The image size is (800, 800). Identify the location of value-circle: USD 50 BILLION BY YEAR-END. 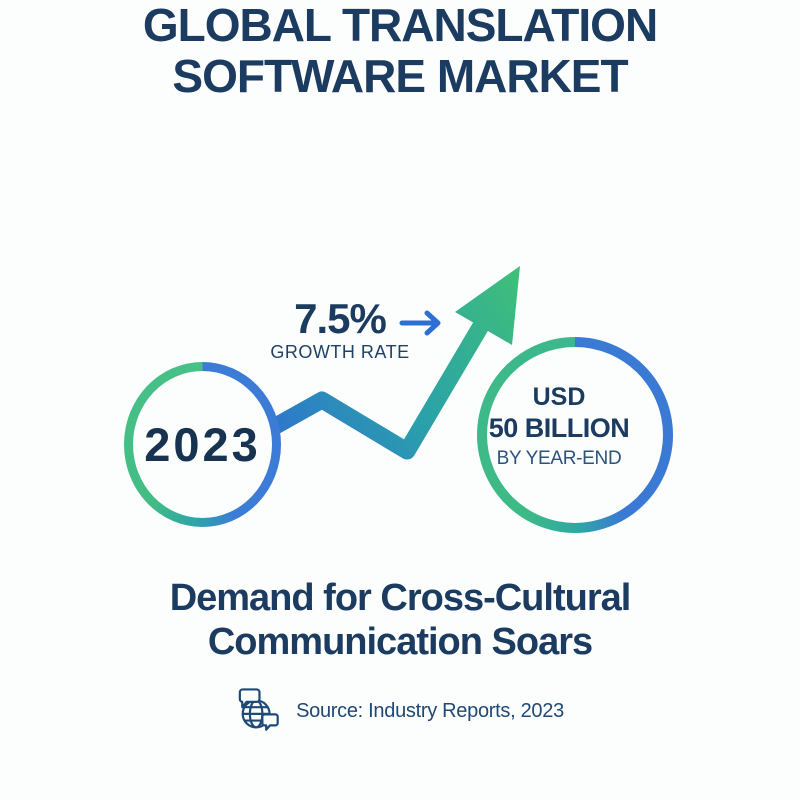
(575, 435).